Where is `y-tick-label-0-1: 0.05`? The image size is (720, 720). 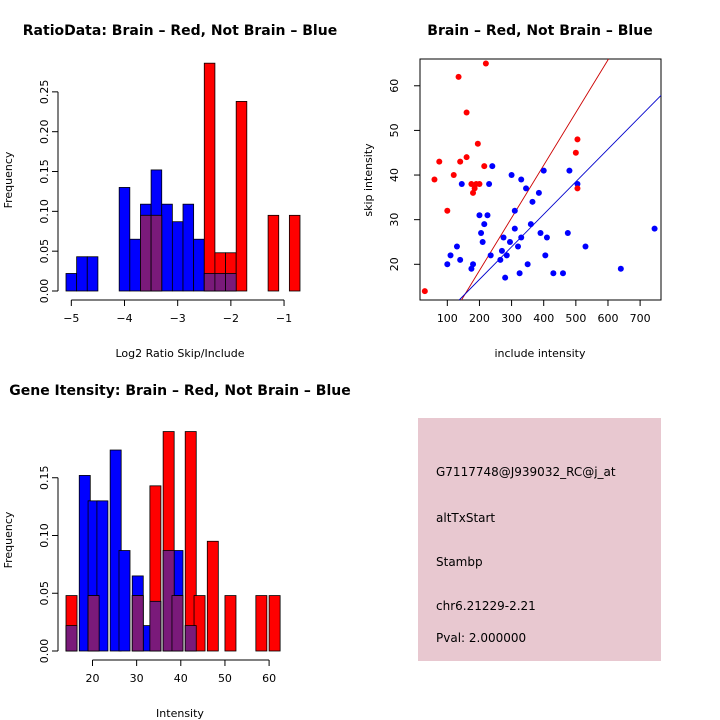 y-tick-label-0-1: 0.05 is located at coordinates (44, 251).